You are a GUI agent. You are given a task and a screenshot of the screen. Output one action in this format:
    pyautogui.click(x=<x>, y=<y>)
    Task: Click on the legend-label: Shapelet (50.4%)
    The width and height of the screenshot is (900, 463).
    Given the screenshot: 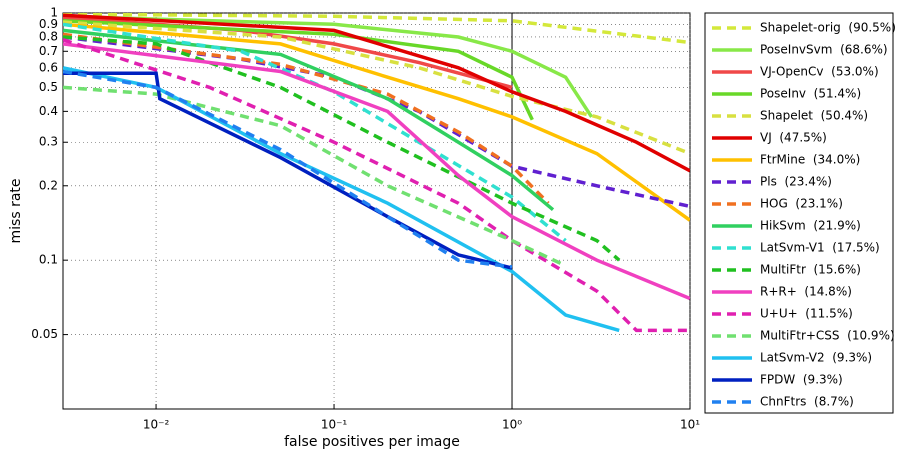 What is the action you would take?
    pyautogui.click(x=814, y=116)
    